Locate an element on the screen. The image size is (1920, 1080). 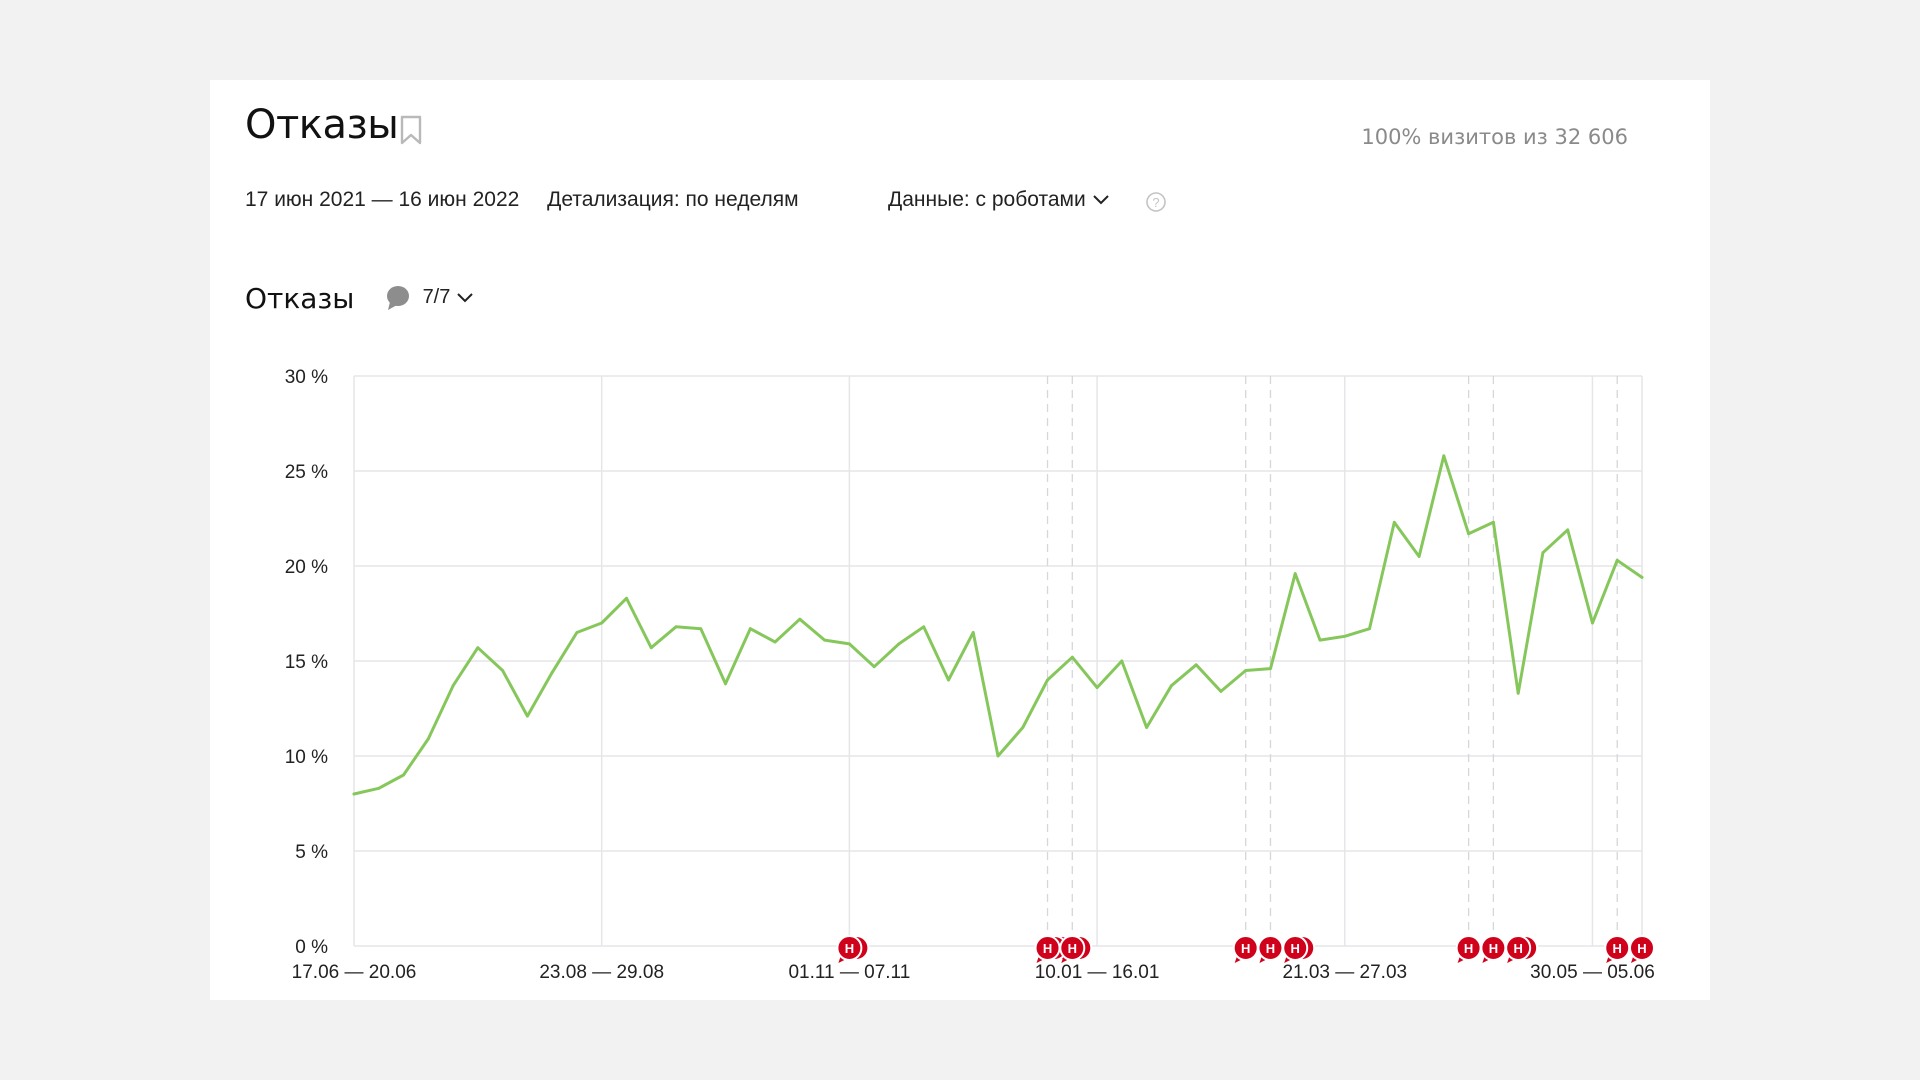
bookmark-icon is located at coordinates (411, 130).